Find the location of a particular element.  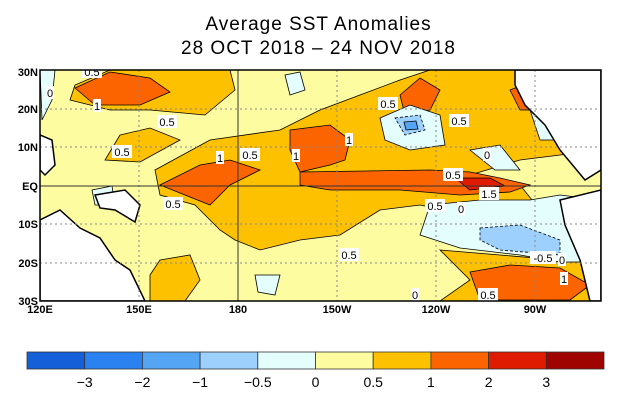

lon-label: 120W is located at coordinates (436, 310).